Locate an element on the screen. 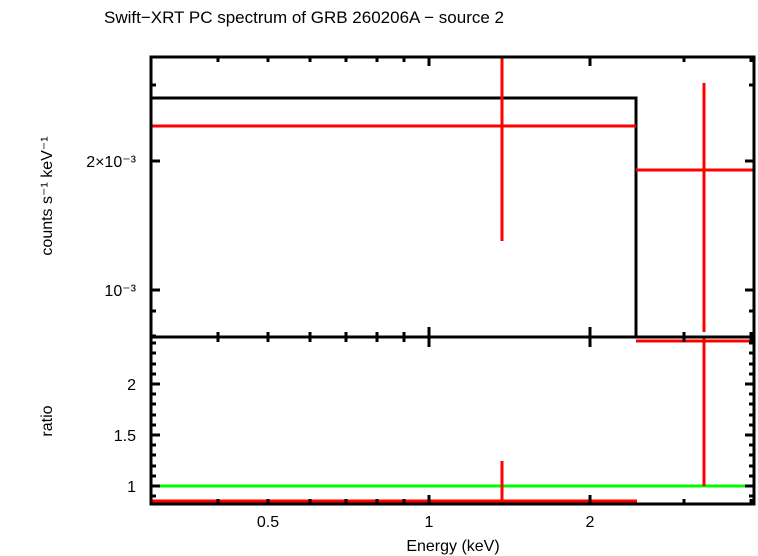  xtick-label-2: 2 is located at coordinates (590, 522).